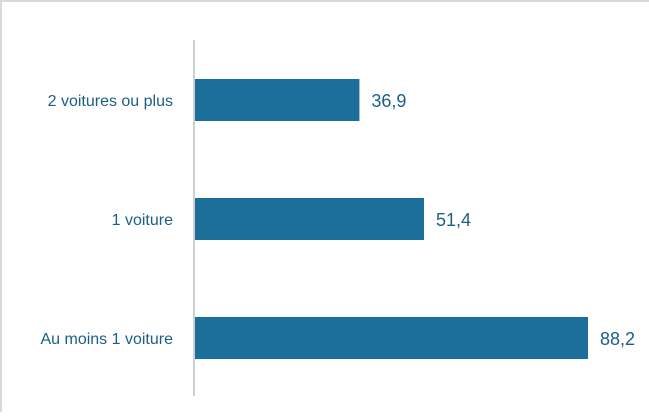 The width and height of the screenshot is (649, 419). What do you see at coordinates (617, 339) in the screenshot?
I see `value-label-2: 88,2` at bounding box center [617, 339].